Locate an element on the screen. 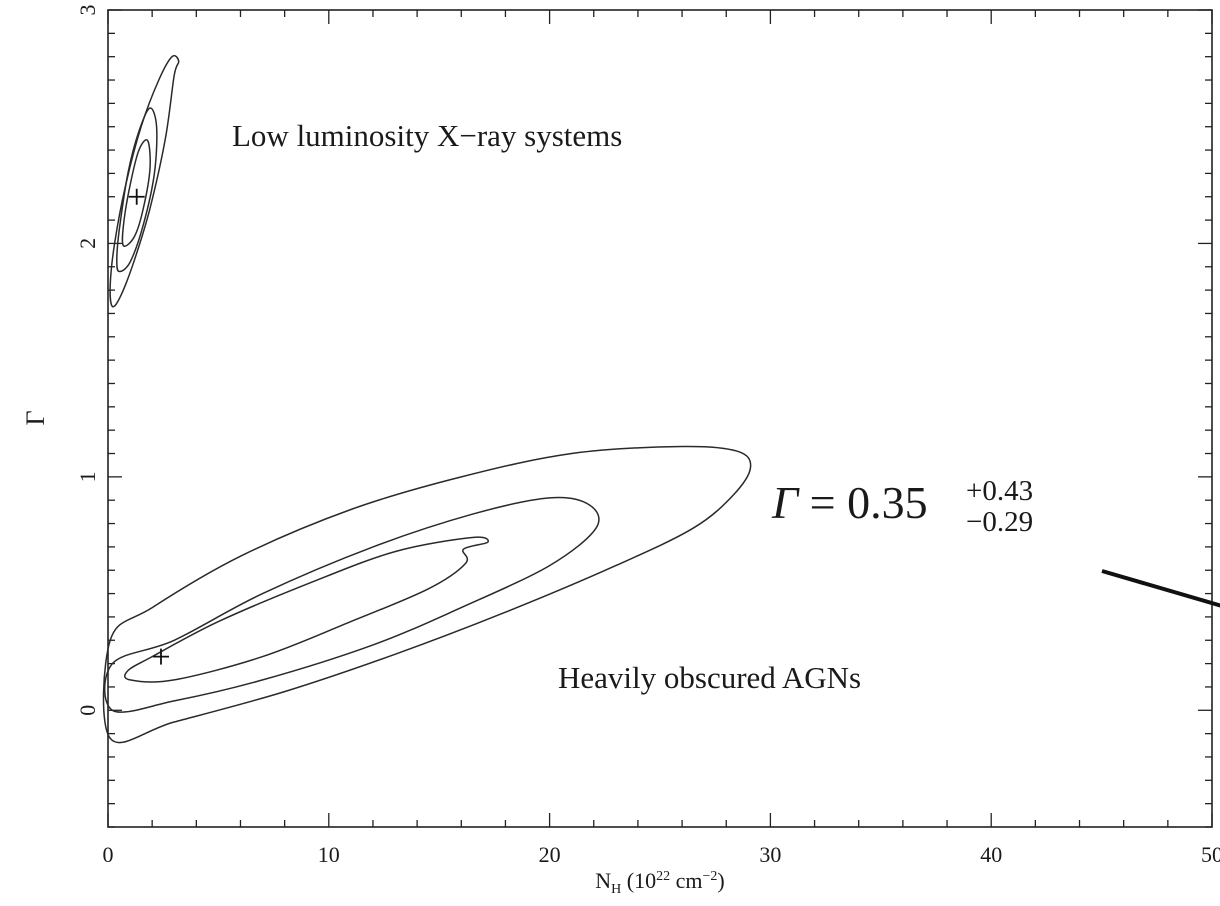 The image size is (1220, 906). best-fit-markers is located at coordinates (148, 426).